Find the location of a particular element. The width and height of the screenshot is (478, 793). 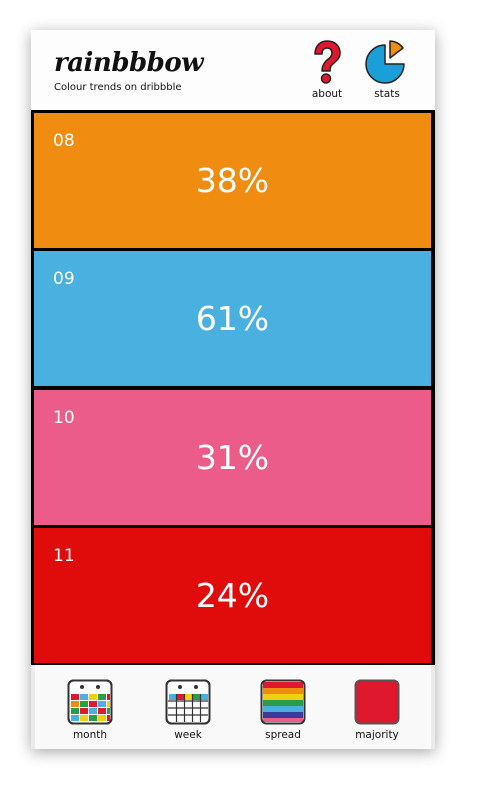

color-row: 11 24% is located at coordinates (232, 595).